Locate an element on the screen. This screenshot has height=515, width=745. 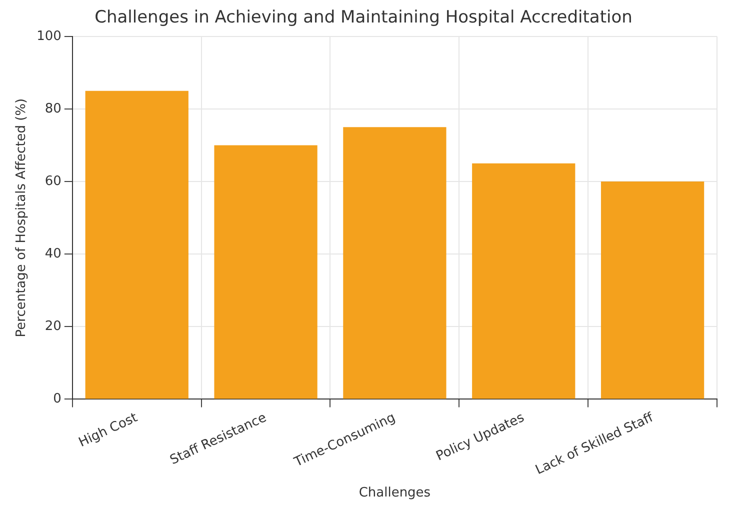
chart-title: Challenges in Achieving and Maintaining Hospital Accreditation is located at coordinates (363, 18).